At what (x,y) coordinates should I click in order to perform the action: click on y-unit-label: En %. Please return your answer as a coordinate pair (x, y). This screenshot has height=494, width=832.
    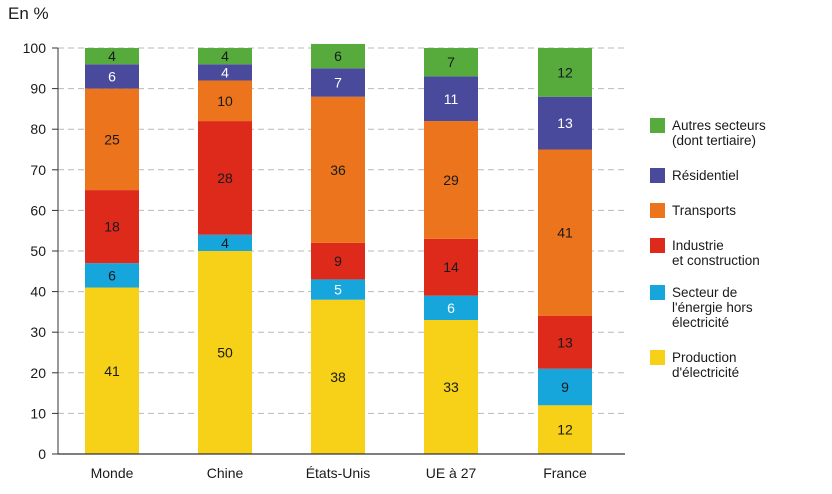
    Looking at the image, I should click on (28, 13).